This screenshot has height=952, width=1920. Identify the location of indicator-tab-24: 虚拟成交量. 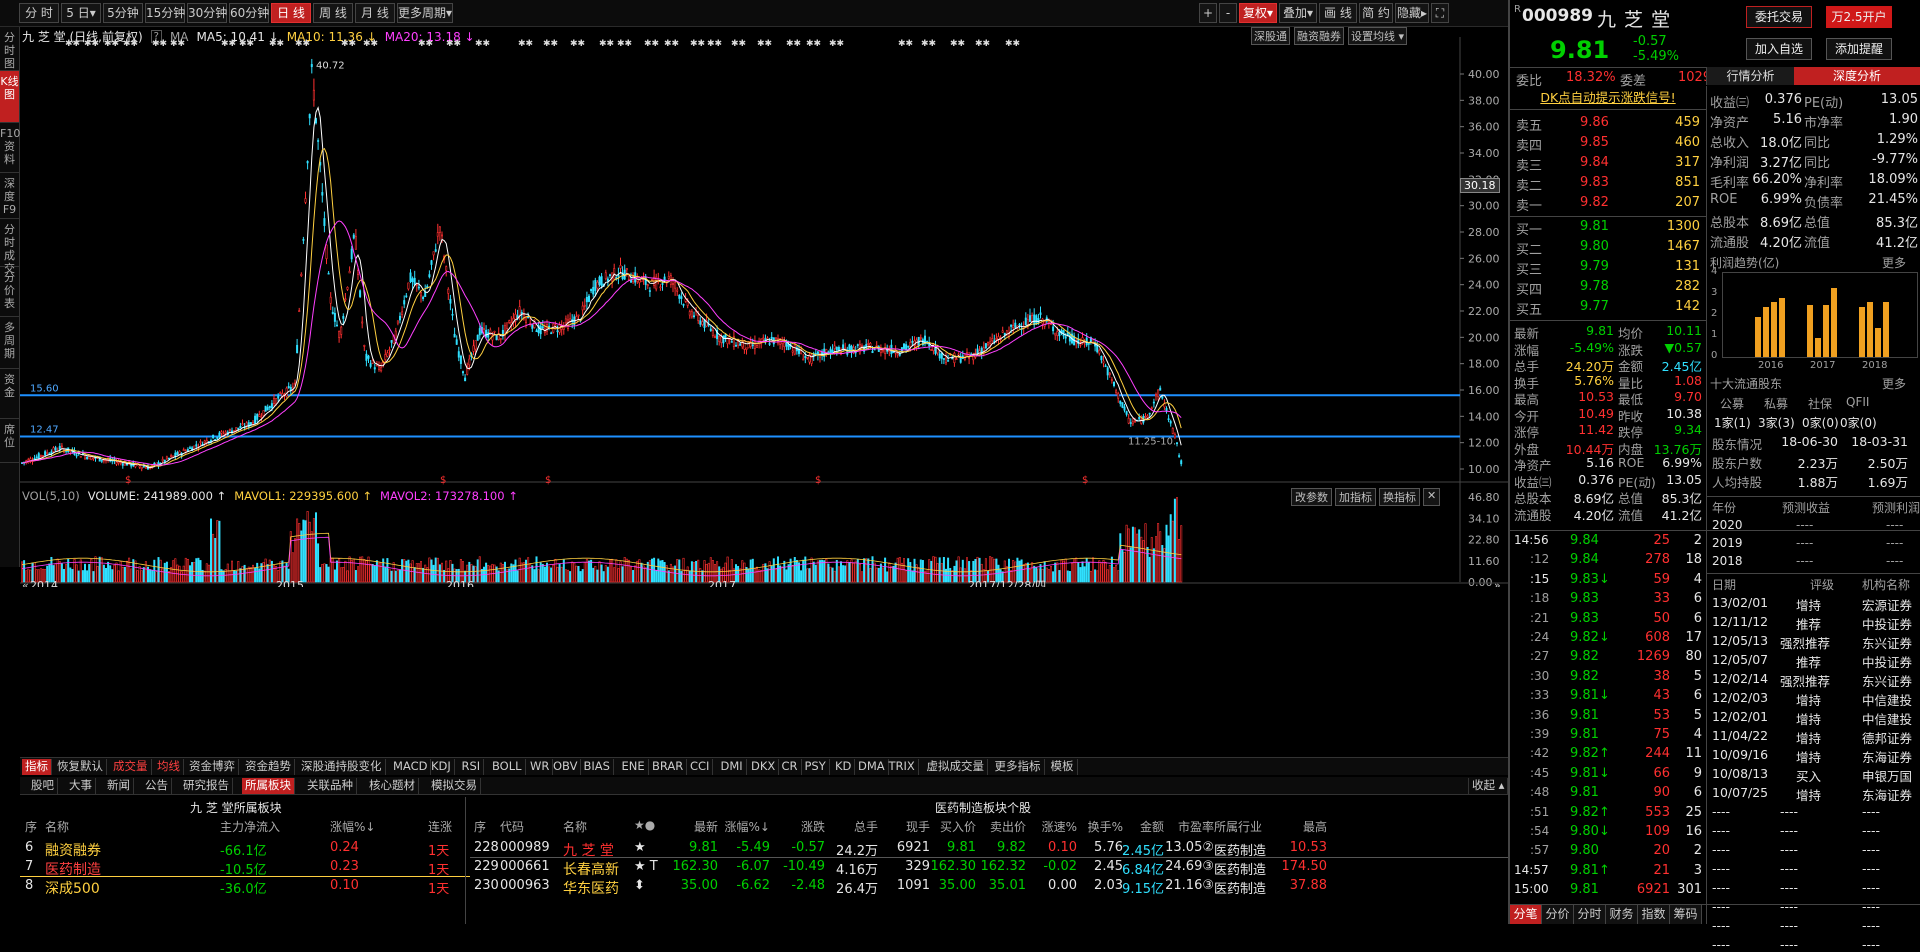
(956, 767).